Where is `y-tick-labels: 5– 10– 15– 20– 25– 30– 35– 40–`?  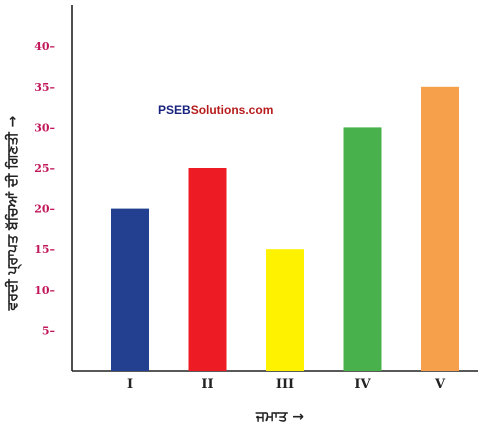
y-tick-labels: 5– 10– 15– 20– 25– 30– 35– 40– is located at coordinates (44, 188).